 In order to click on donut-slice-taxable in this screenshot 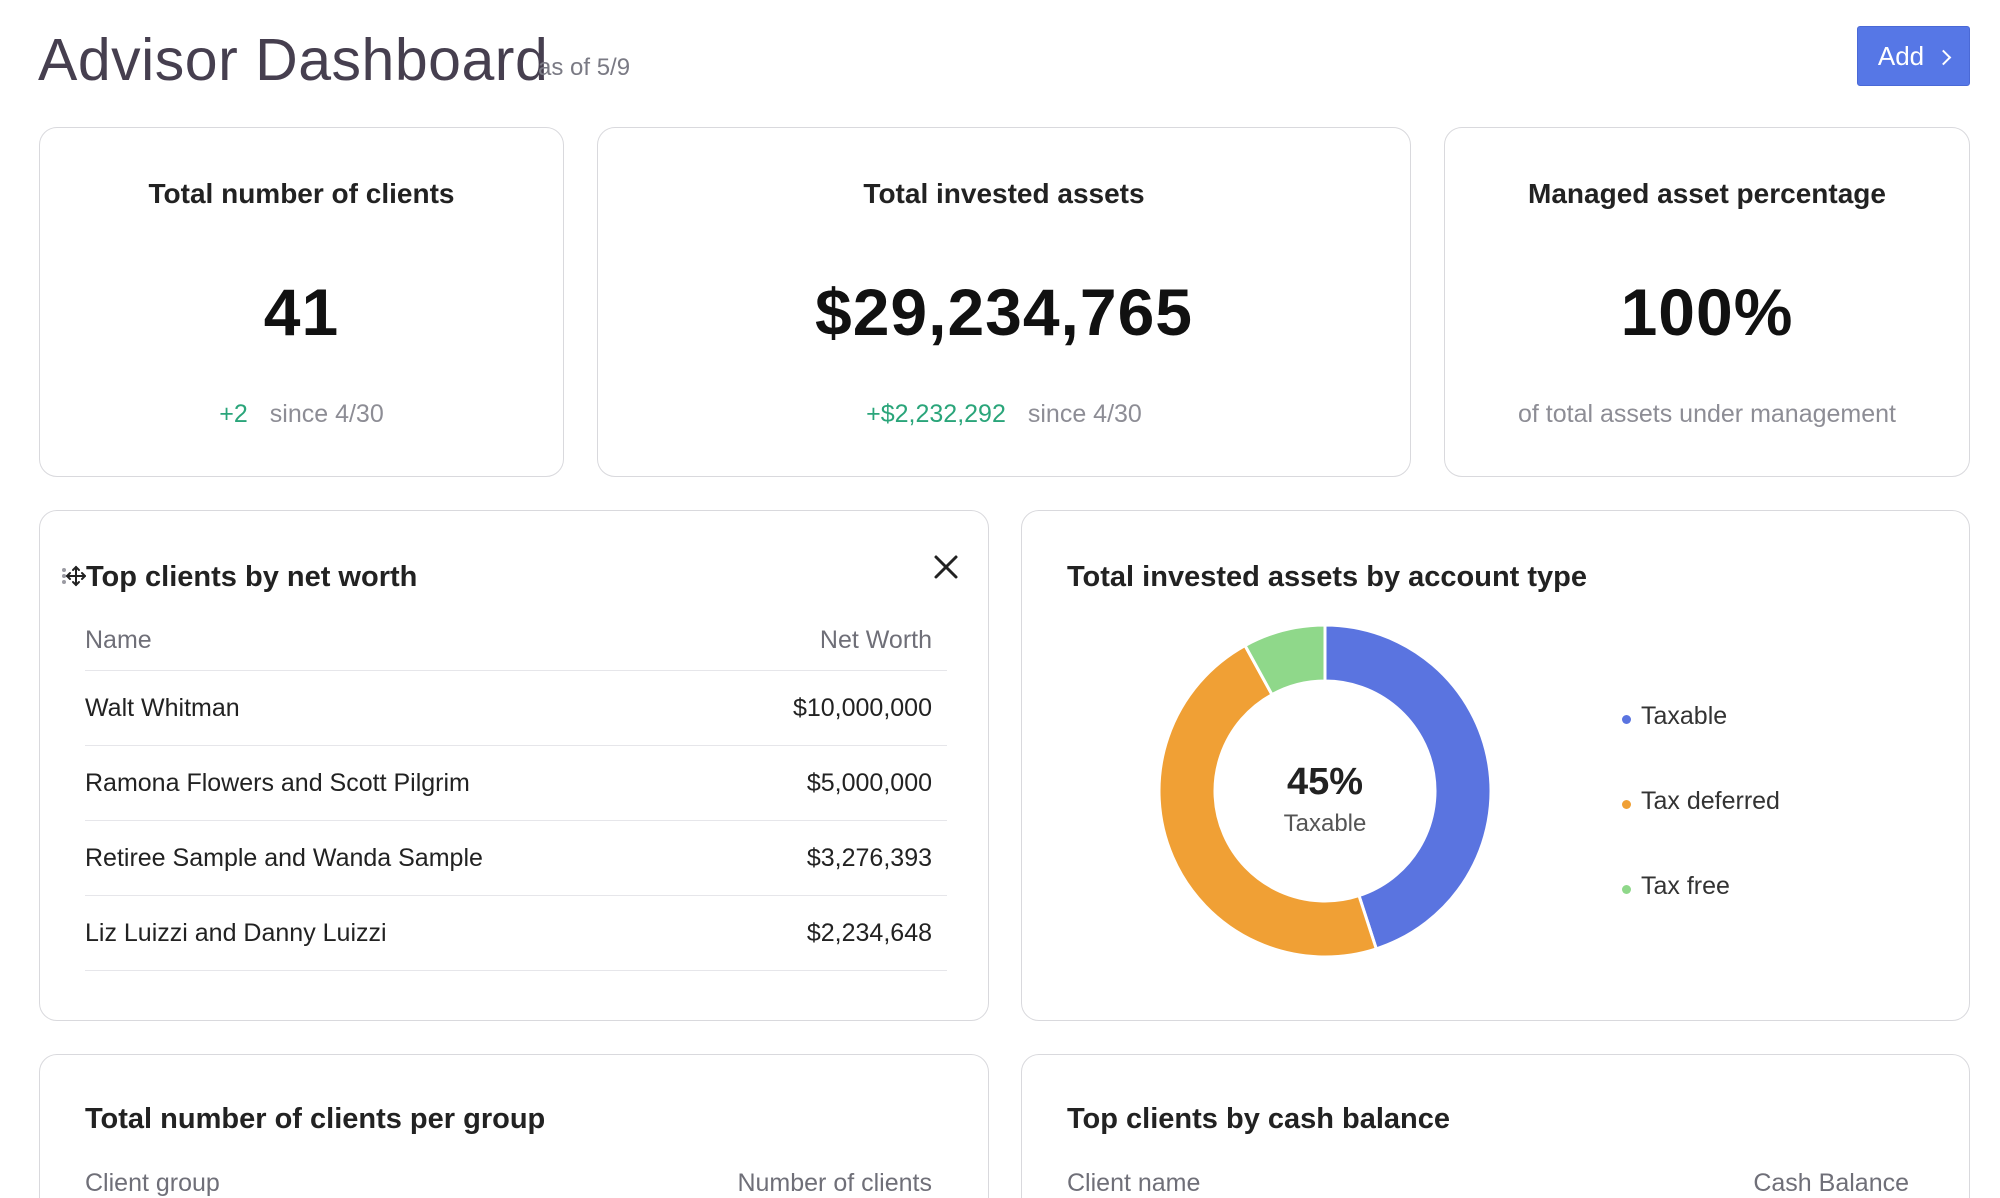, I will do `click(1408, 787)`.